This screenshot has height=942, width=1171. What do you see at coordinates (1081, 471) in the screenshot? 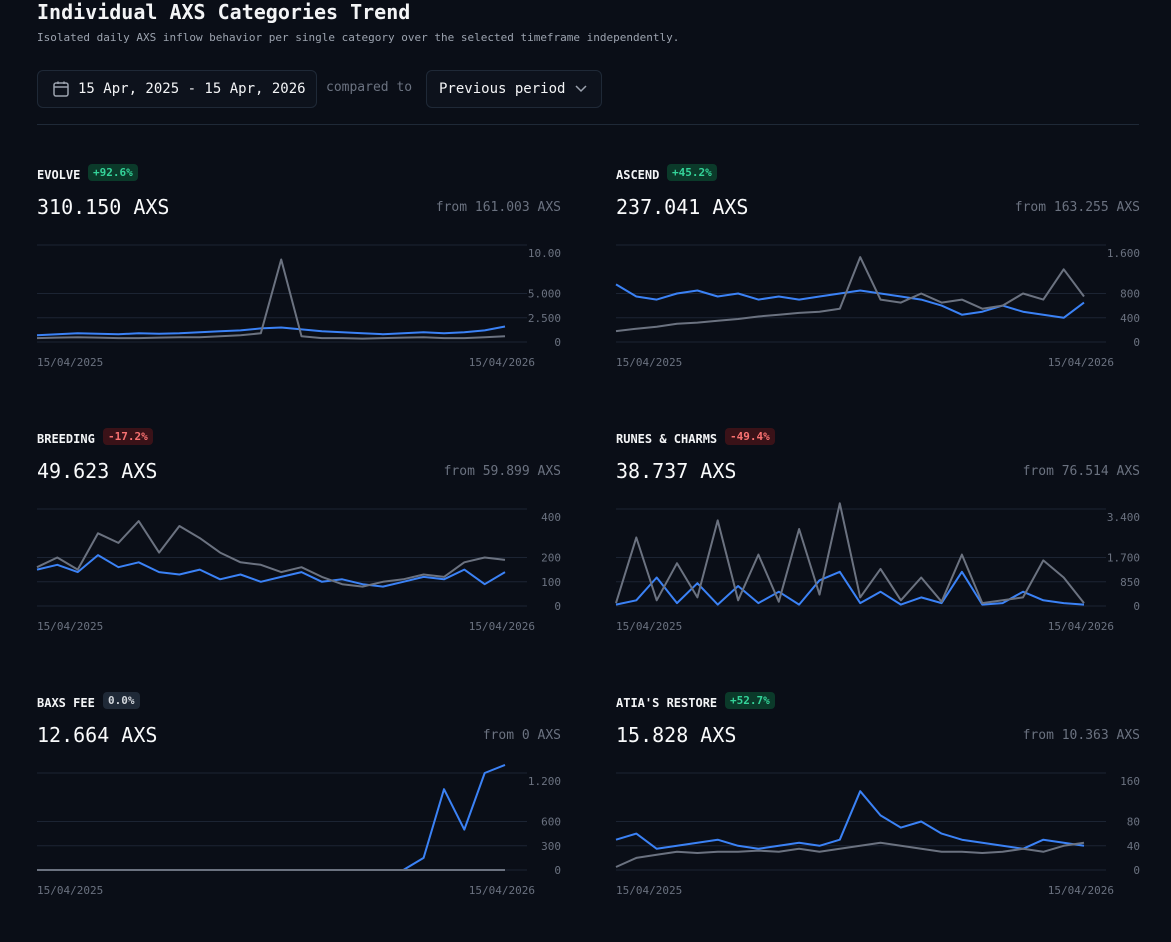
I see `previous-value: from 76.514 AXS` at bounding box center [1081, 471].